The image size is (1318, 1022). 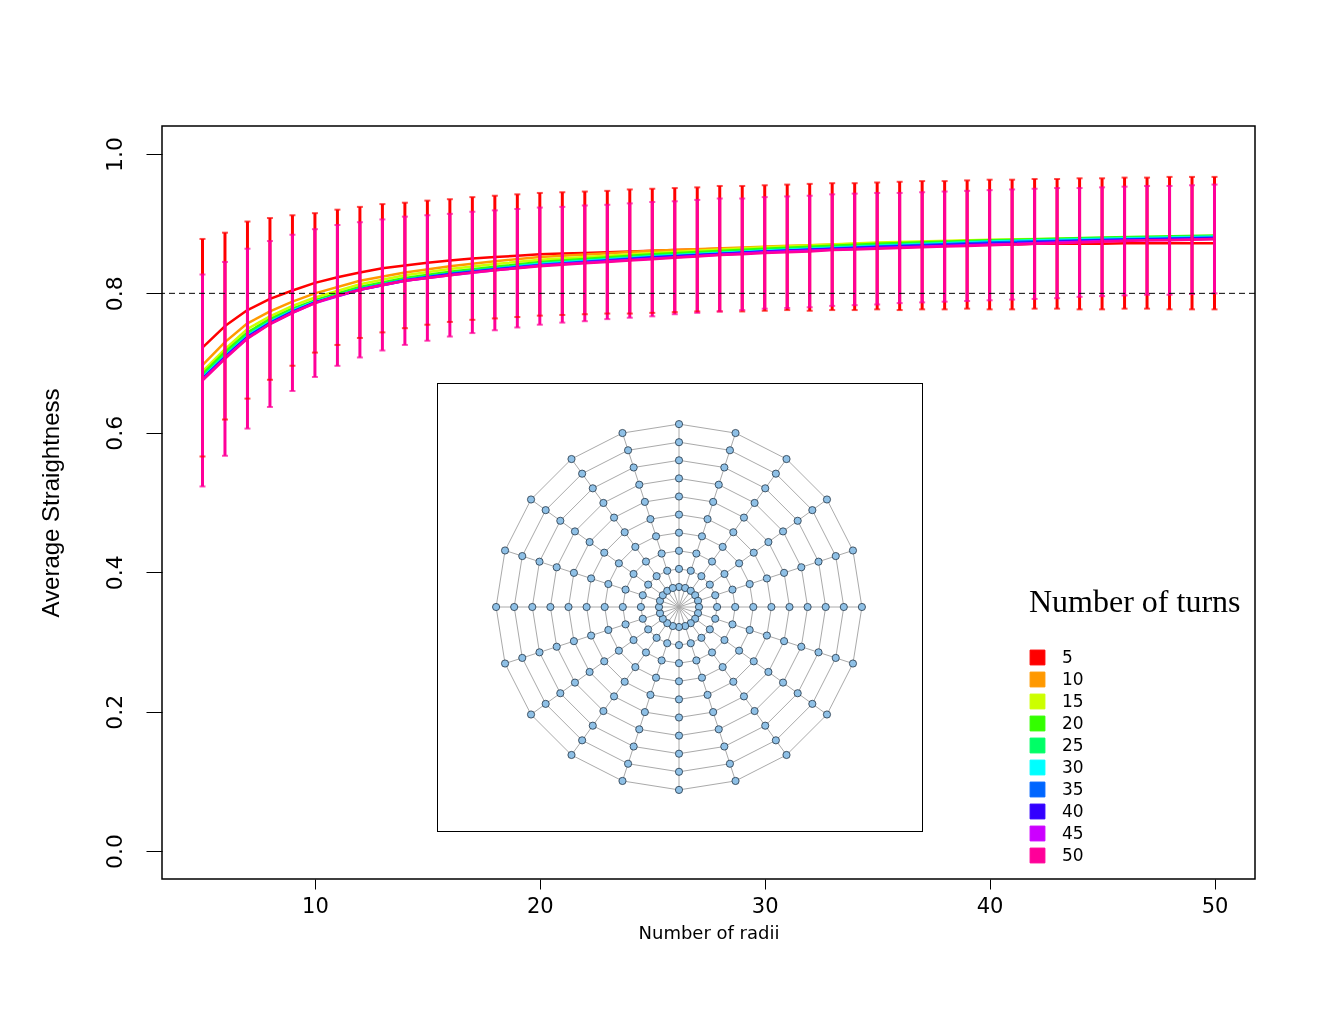 What do you see at coordinates (1073, 766) in the screenshot?
I see `legend-label: 30` at bounding box center [1073, 766].